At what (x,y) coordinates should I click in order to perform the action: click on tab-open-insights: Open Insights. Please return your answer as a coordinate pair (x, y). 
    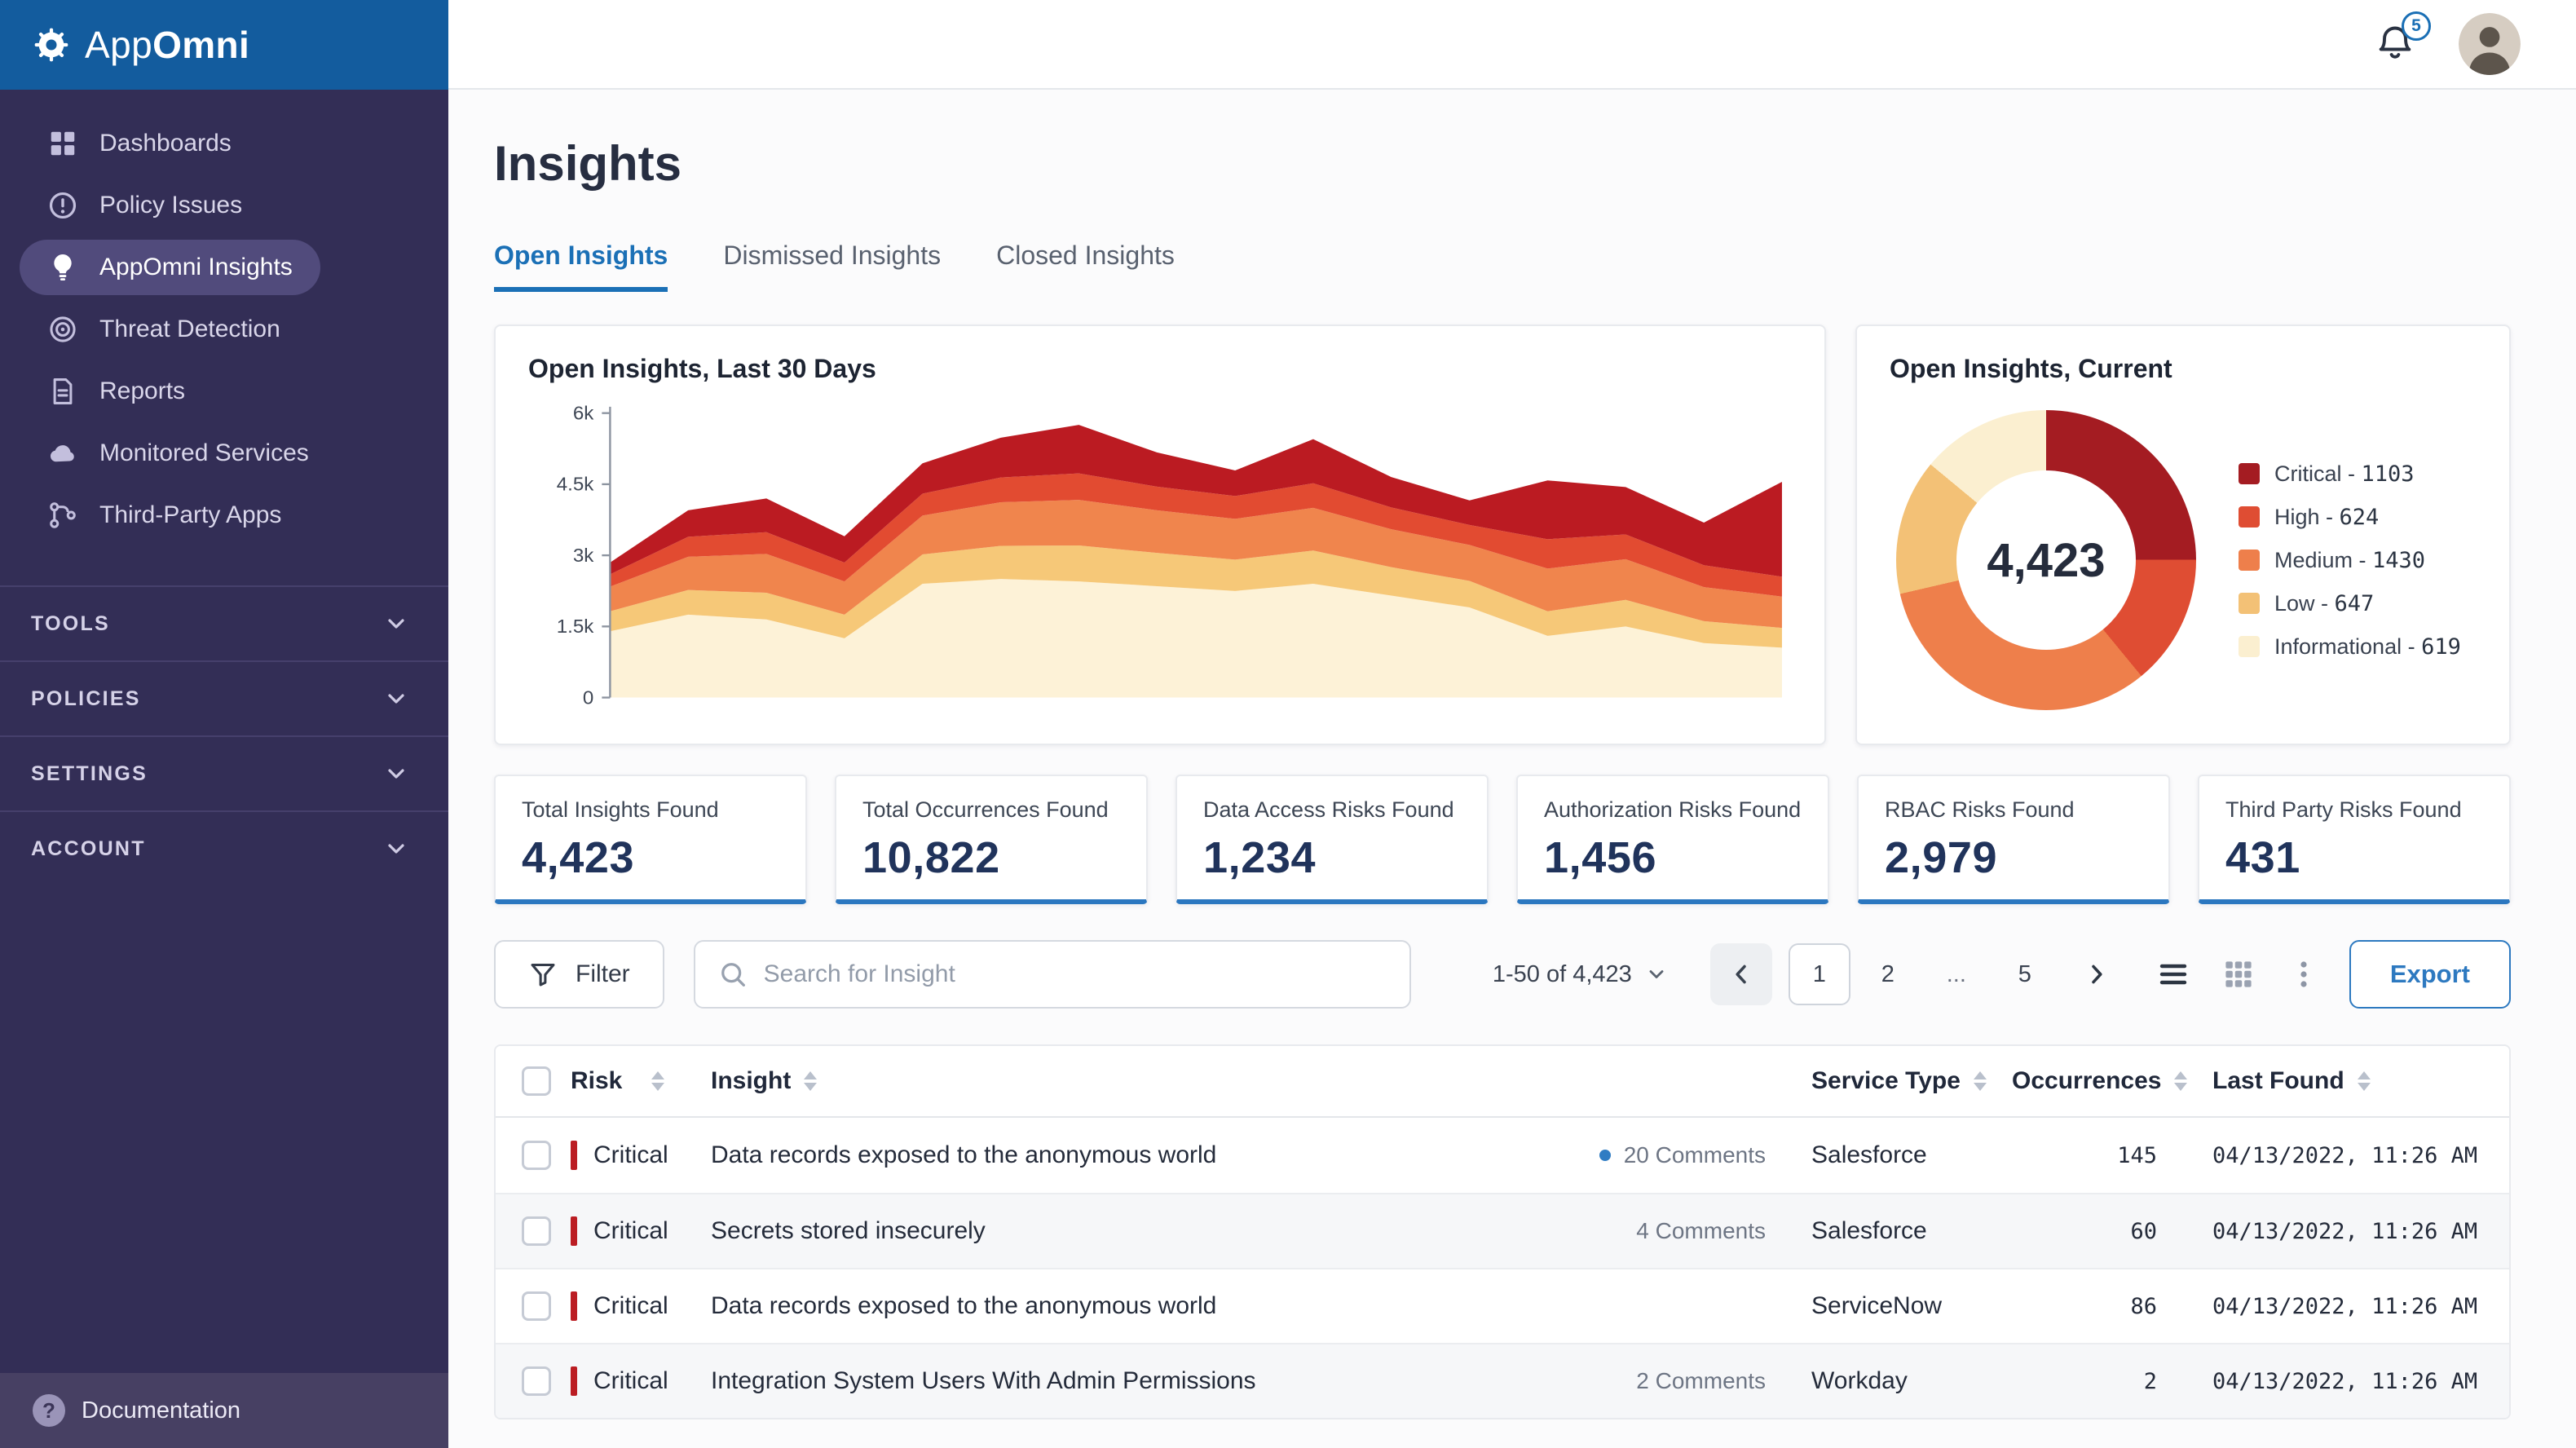
    Looking at the image, I should click on (581, 266).